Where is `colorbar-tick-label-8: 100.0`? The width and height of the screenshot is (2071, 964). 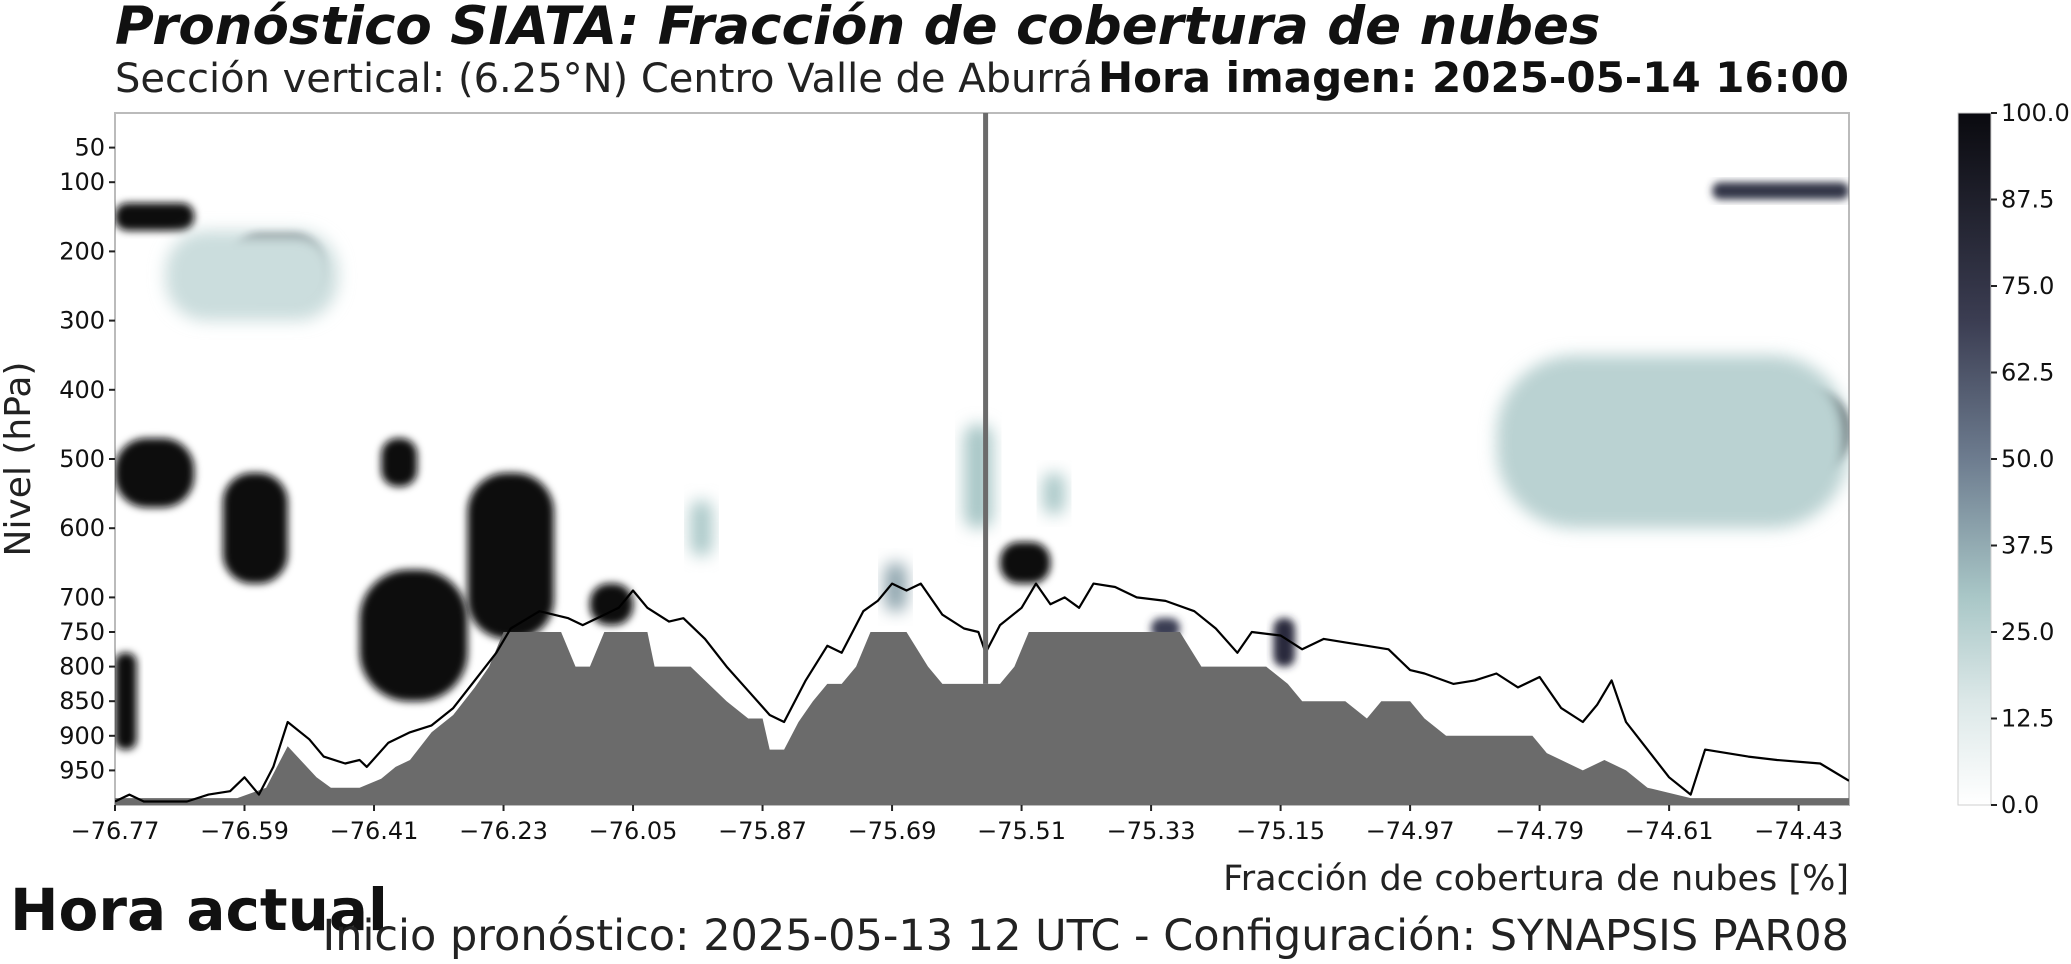
colorbar-tick-label-8: 100.0 is located at coordinates (2035, 113).